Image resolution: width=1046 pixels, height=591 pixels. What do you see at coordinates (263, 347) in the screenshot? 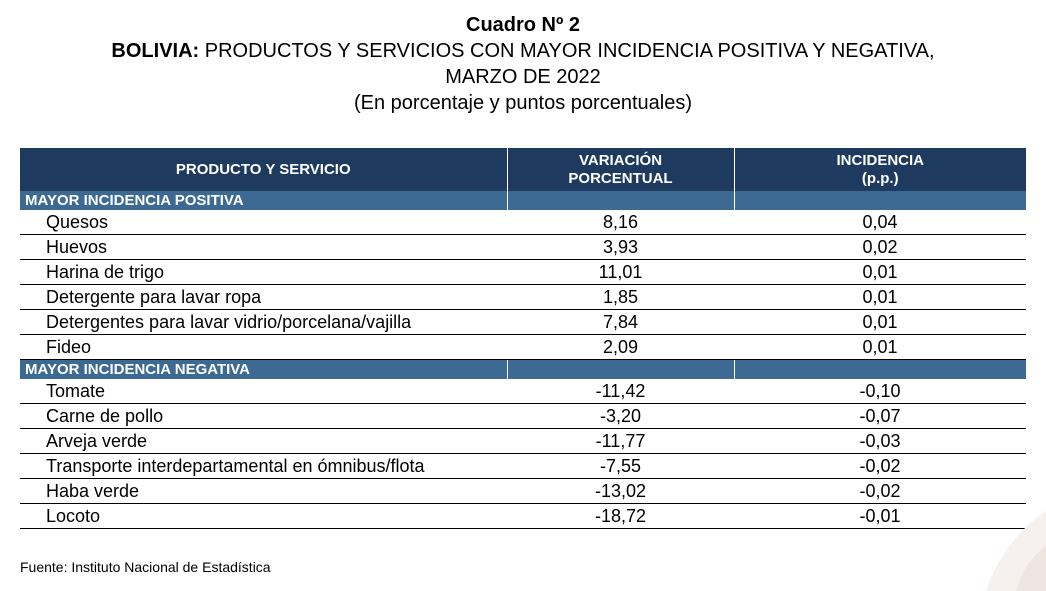
I see `product-name: Fideo` at bounding box center [263, 347].